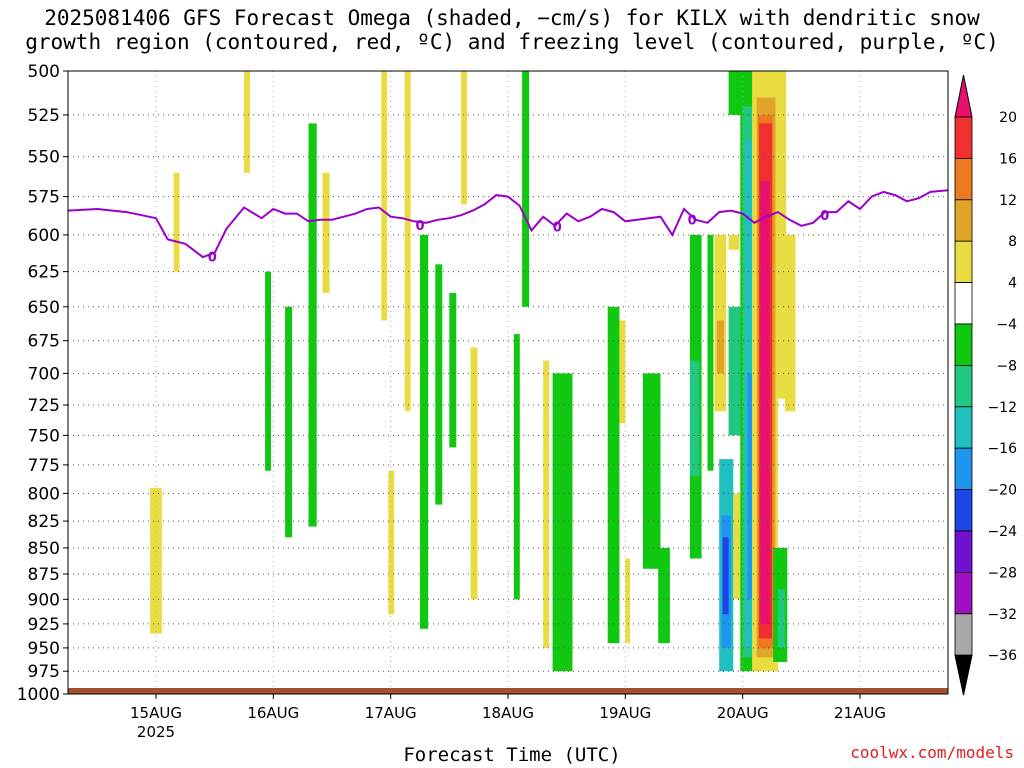 The height and width of the screenshot is (768, 1024). What do you see at coordinates (985, 385) in the screenshot?
I see `omega-colorbar: 20 16 12 8 4 −4 −8 −12 −16 −20 −24 −28 −32 −36` at bounding box center [985, 385].